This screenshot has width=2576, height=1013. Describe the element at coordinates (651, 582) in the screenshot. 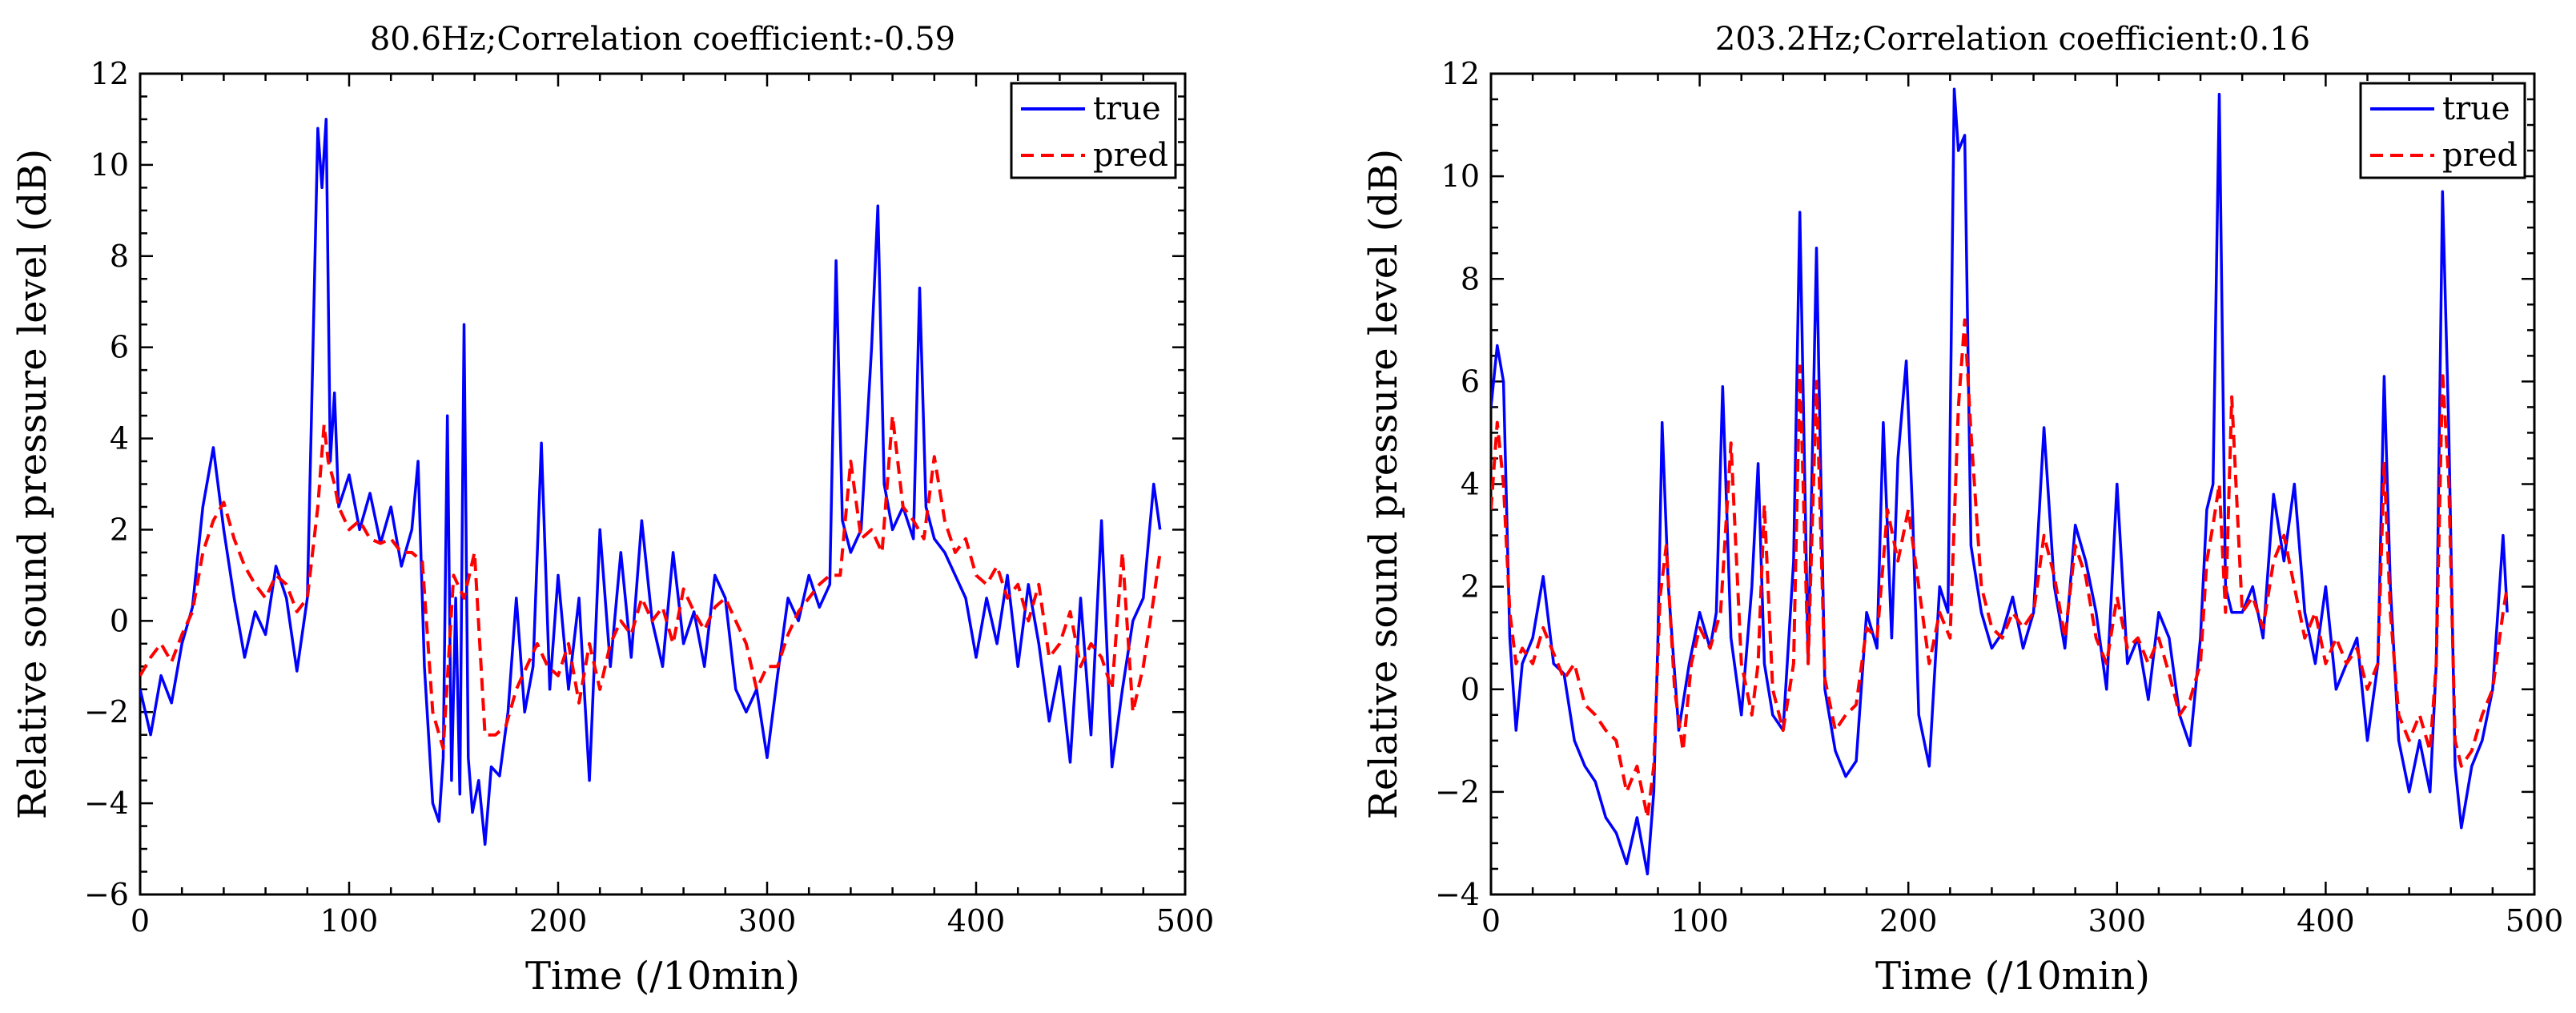

I see `series-line-pred` at that location.